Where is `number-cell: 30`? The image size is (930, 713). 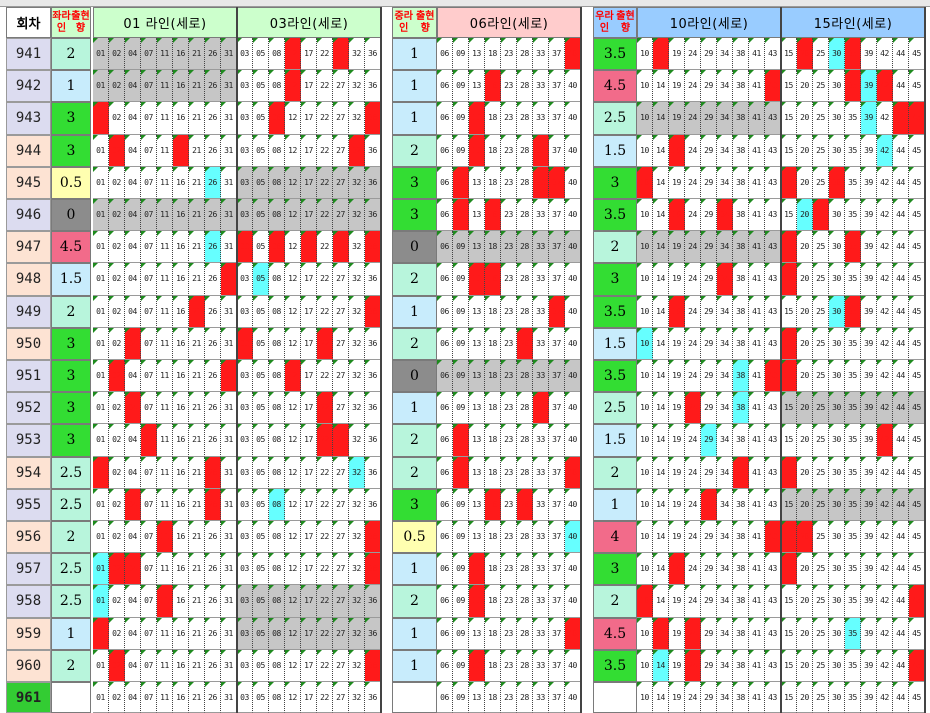
number-cell: 30 is located at coordinates (837, 215).